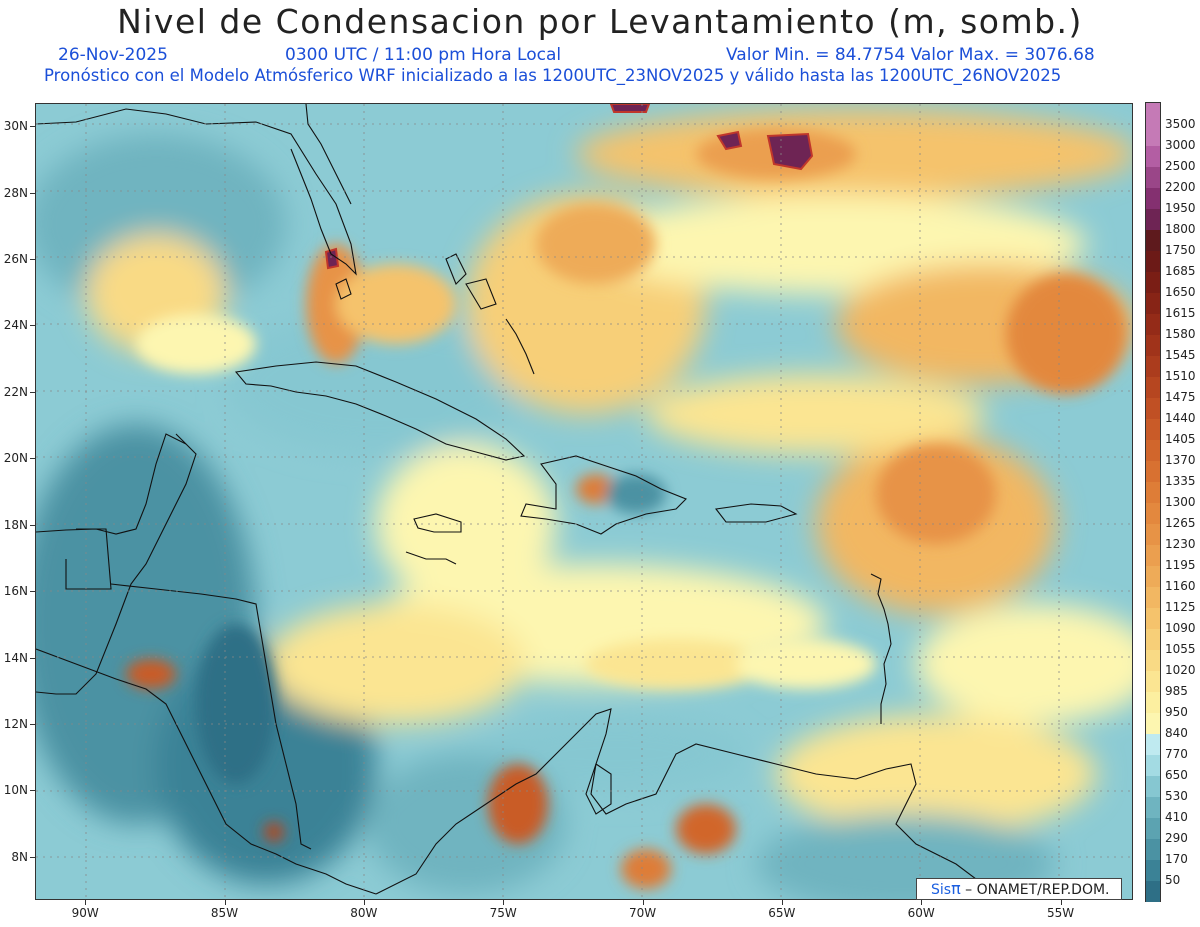 Image resolution: width=1200 pixels, height=927 pixels. What do you see at coordinates (503, 913) in the screenshot?
I see `lon-tick-label: 75W` at bounding box center [503, 913].